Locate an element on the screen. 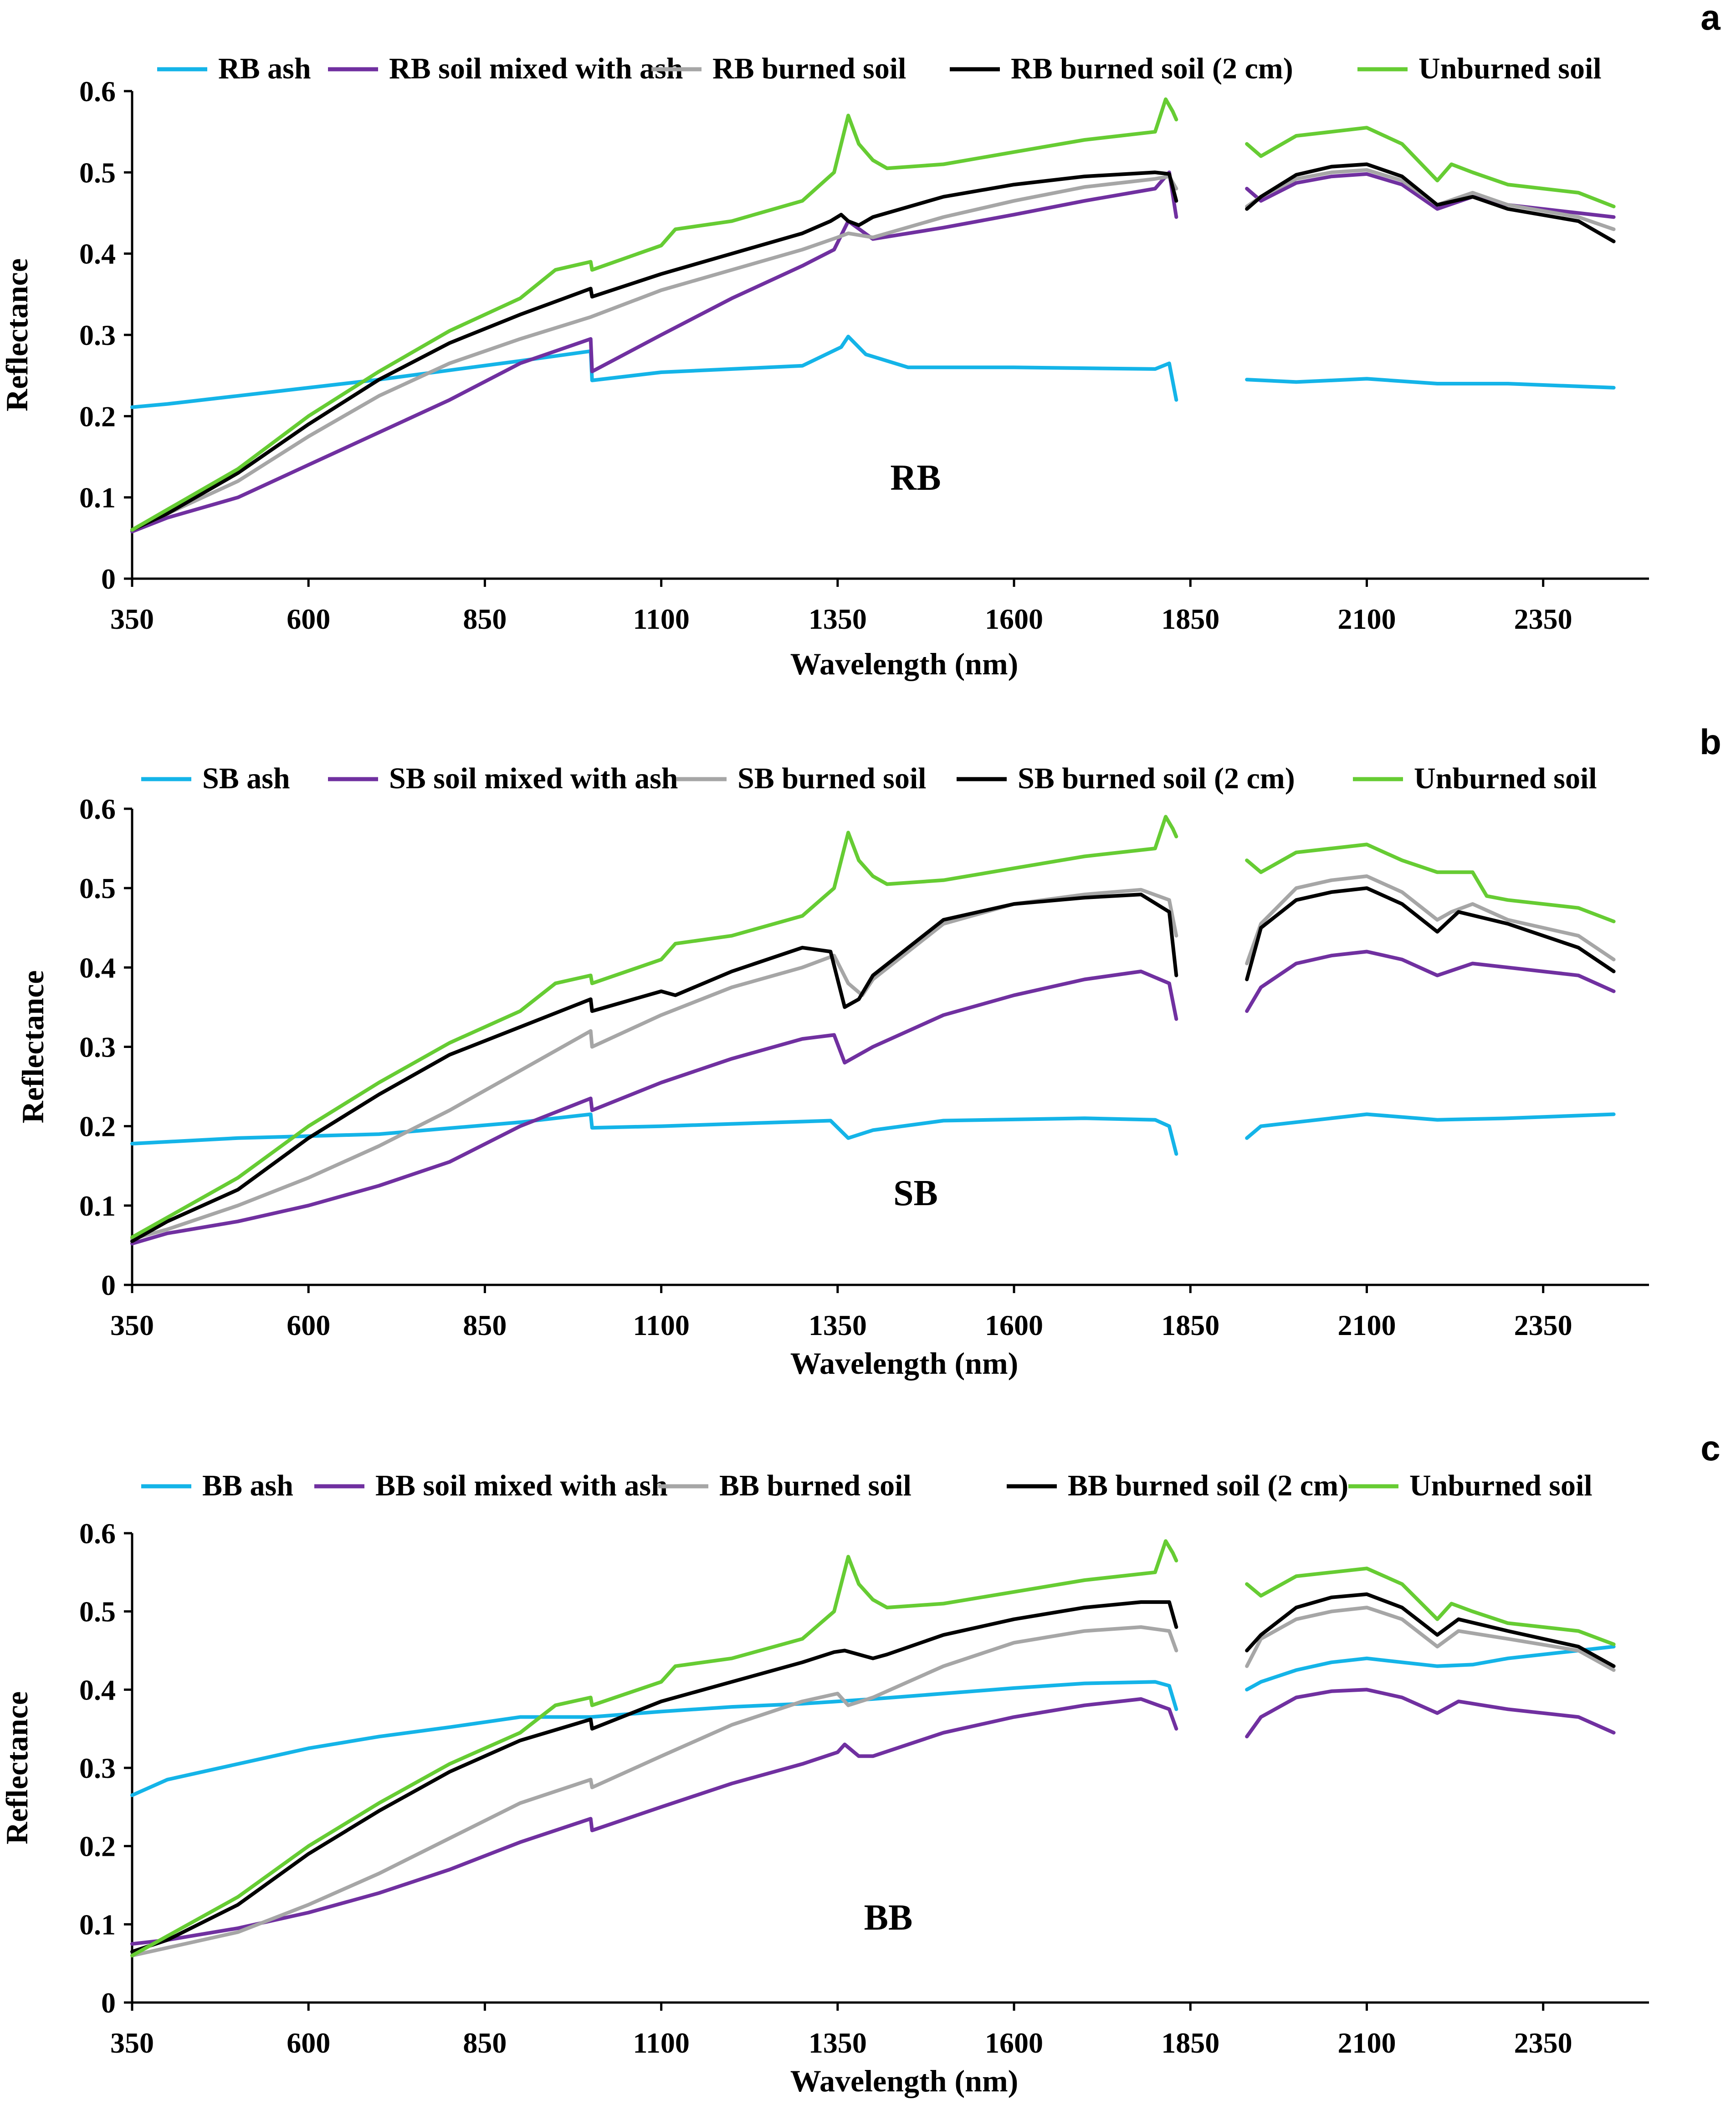  series-line-b-3-swir is located at coordinates (1430, 933).